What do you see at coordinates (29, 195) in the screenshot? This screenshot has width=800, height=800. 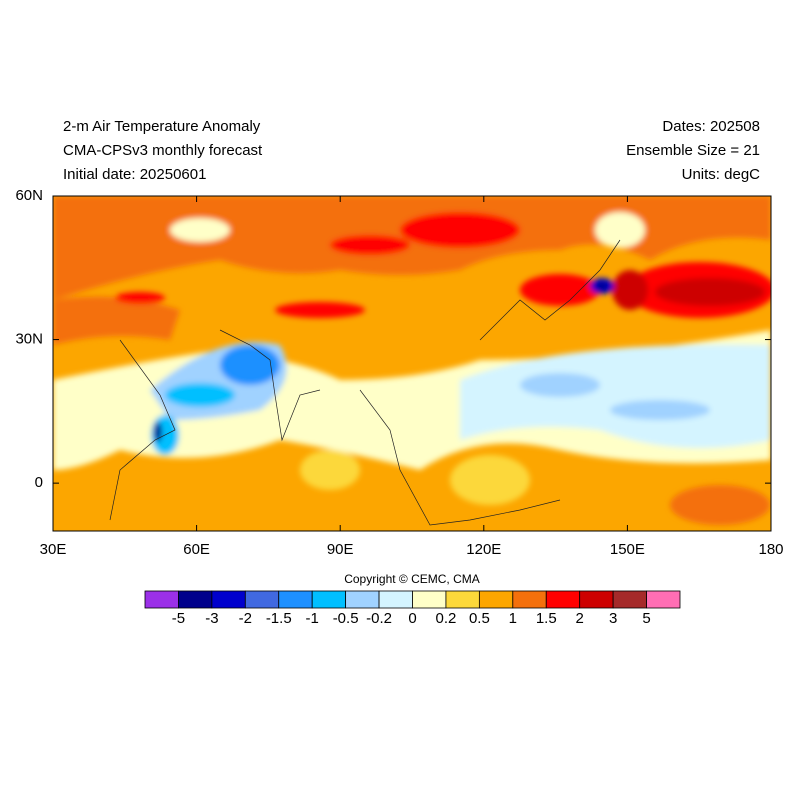 I see `lat-label: 60N` at bounding box center [29, 195].